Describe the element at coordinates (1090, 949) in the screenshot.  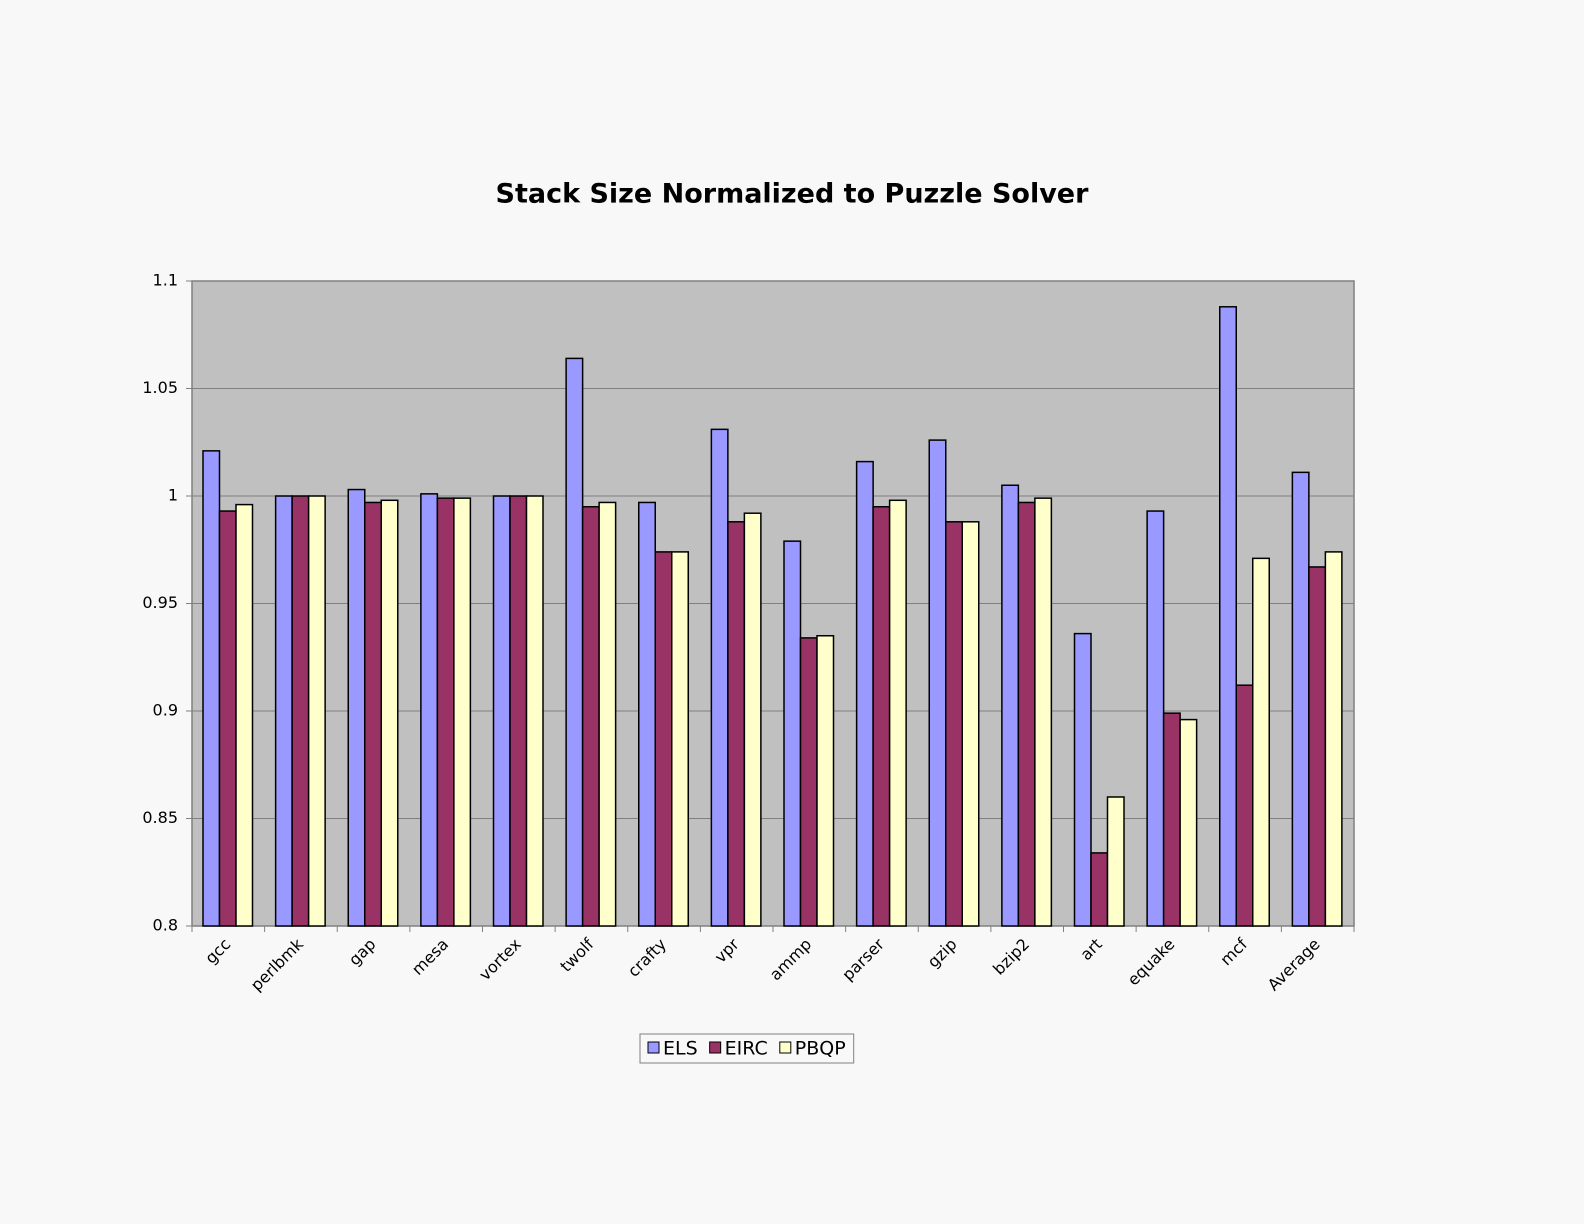
I see `x-tick-label: art` at that location.